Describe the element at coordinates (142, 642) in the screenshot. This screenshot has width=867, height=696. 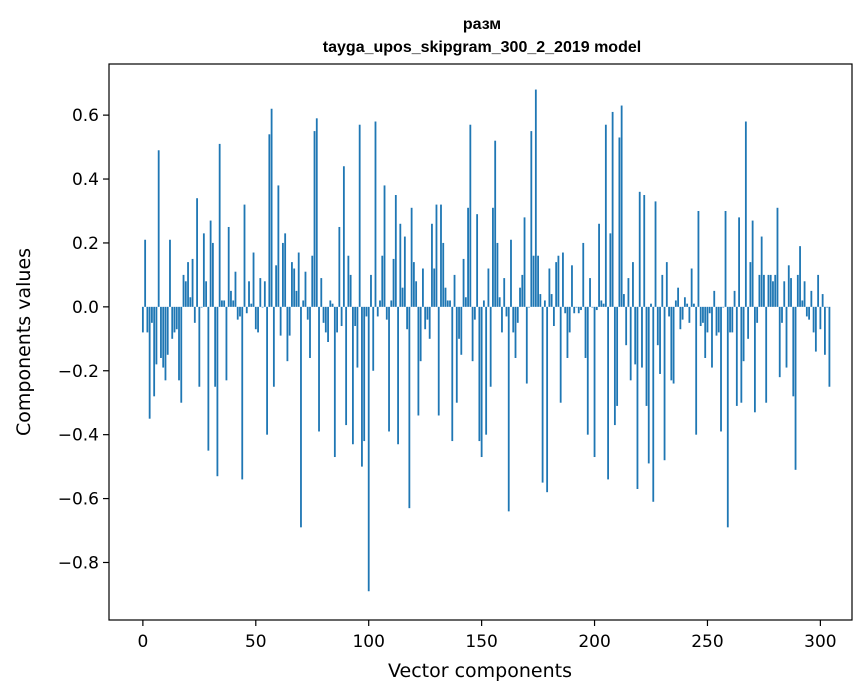
I see `x-tick-label: 0` at that location.